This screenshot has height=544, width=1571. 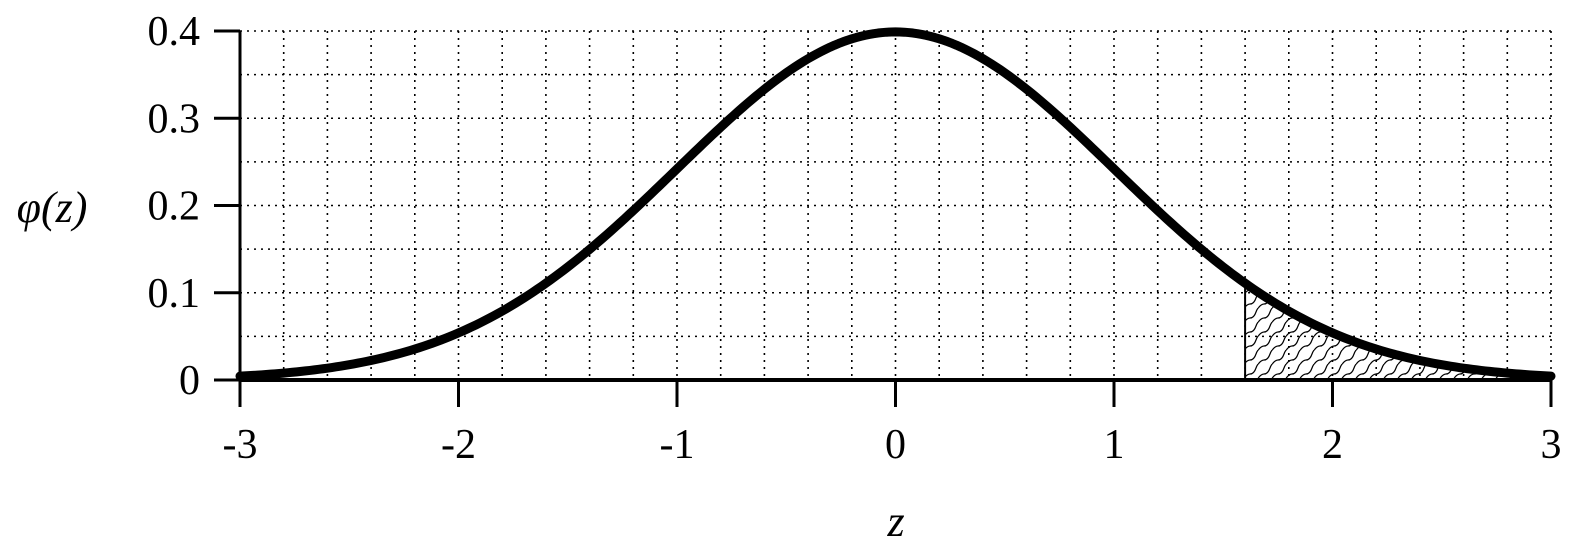 I want to click on x-tick-label: 2, so click(x=1332, y=445).